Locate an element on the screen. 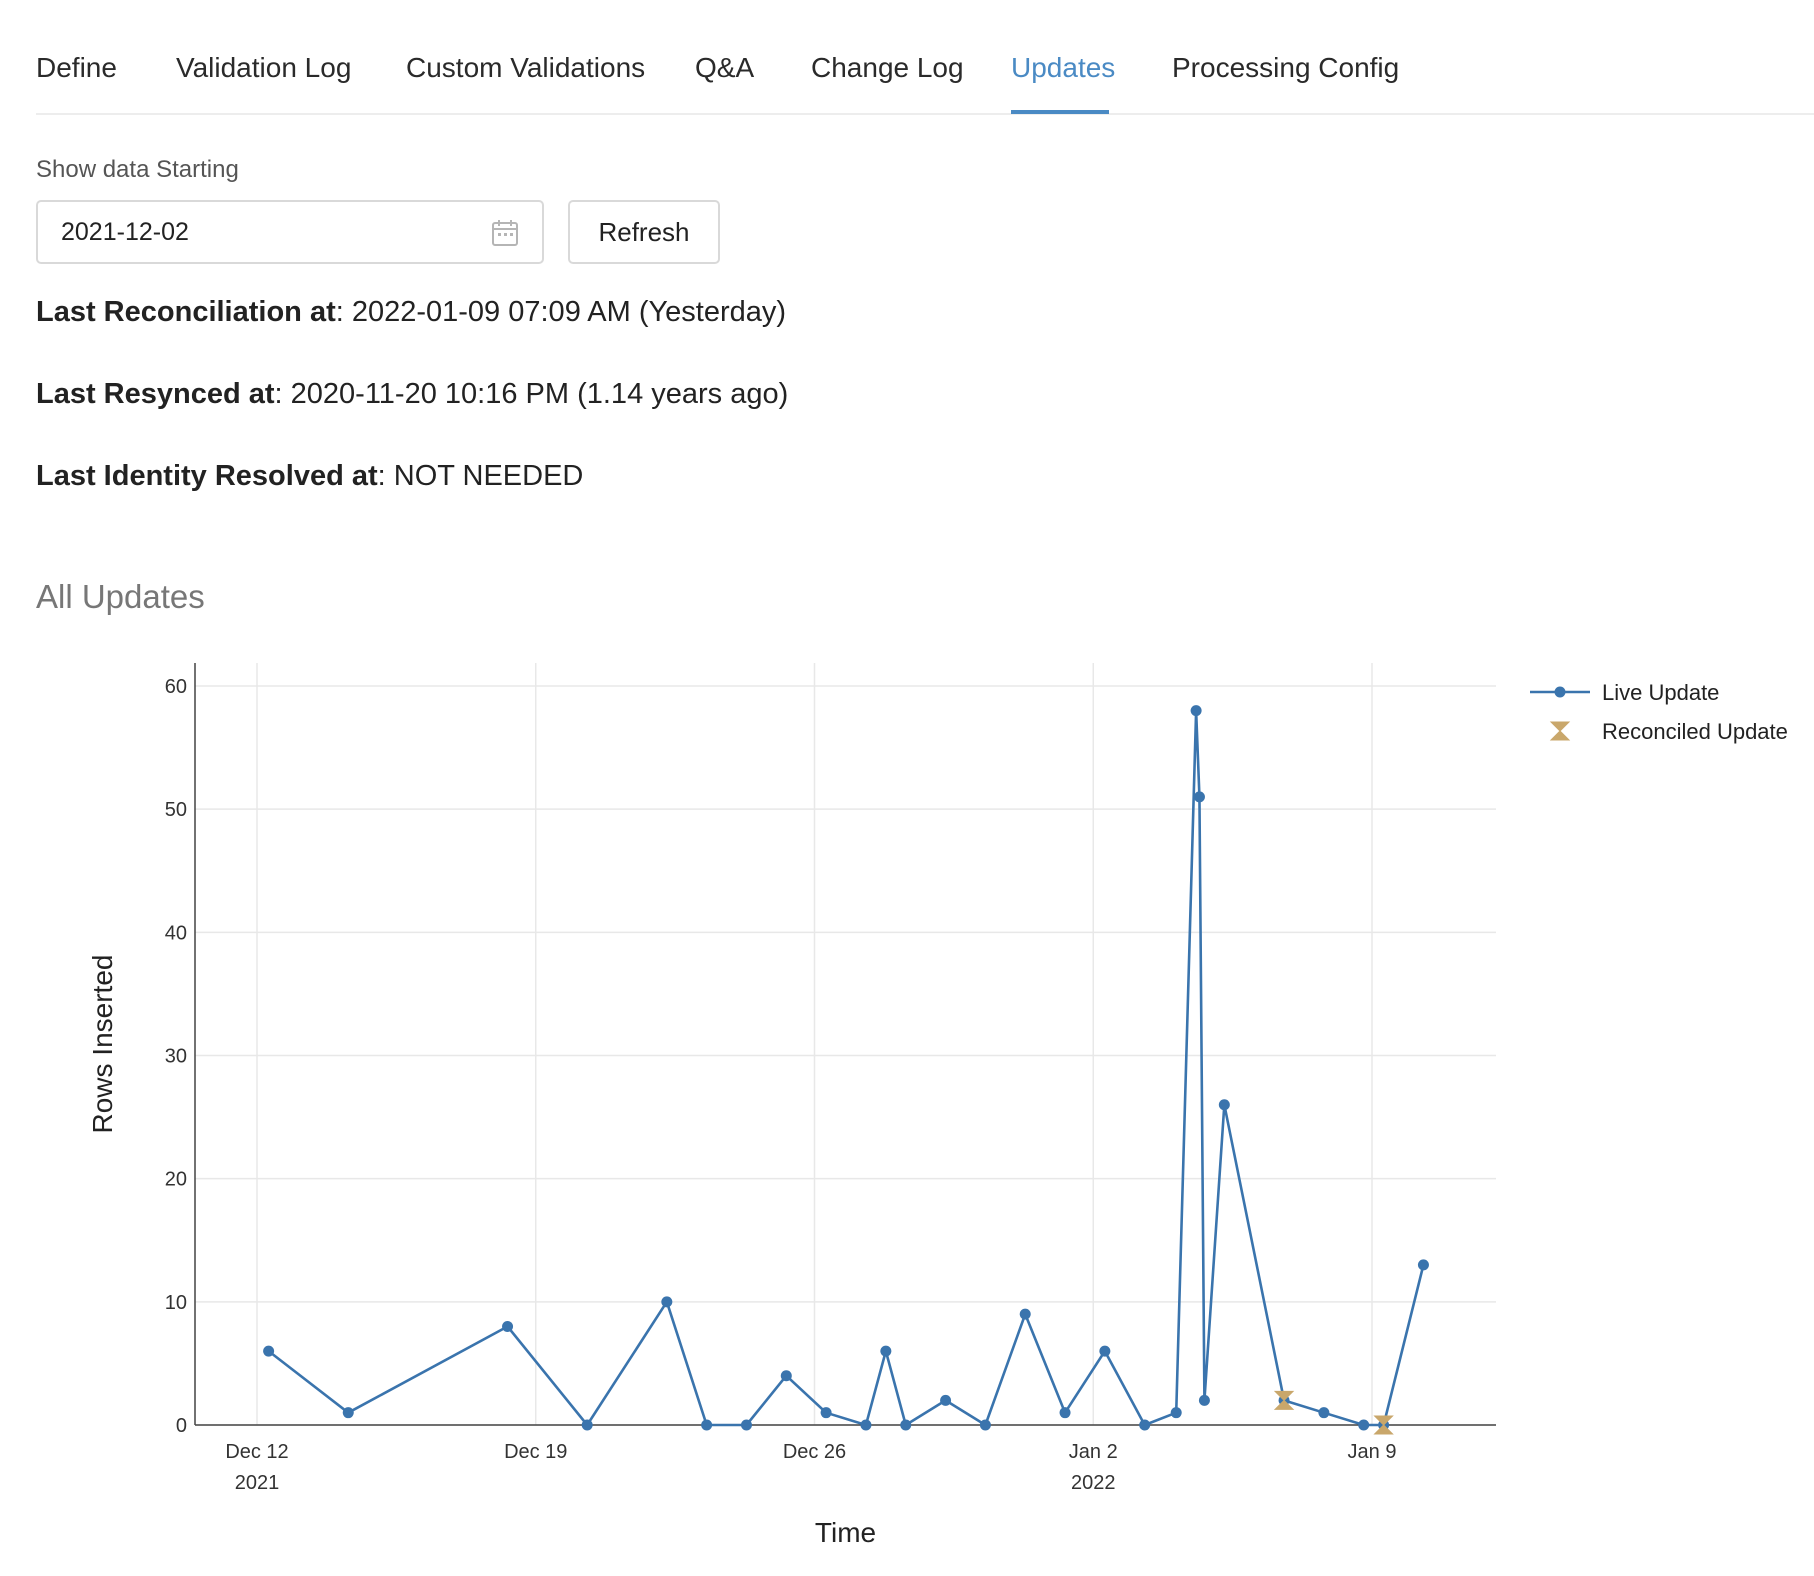 This screenshot has width=1814, height=1576. legend-reconciled-label: Reconciled Update is located at coordinates (1695, 731).